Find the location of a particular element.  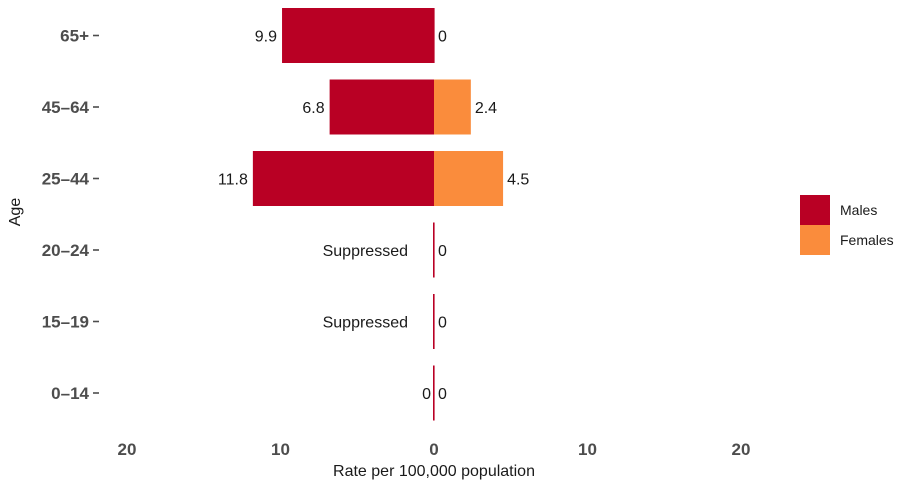

legend: Males Females is located at coordinates (847, 225).